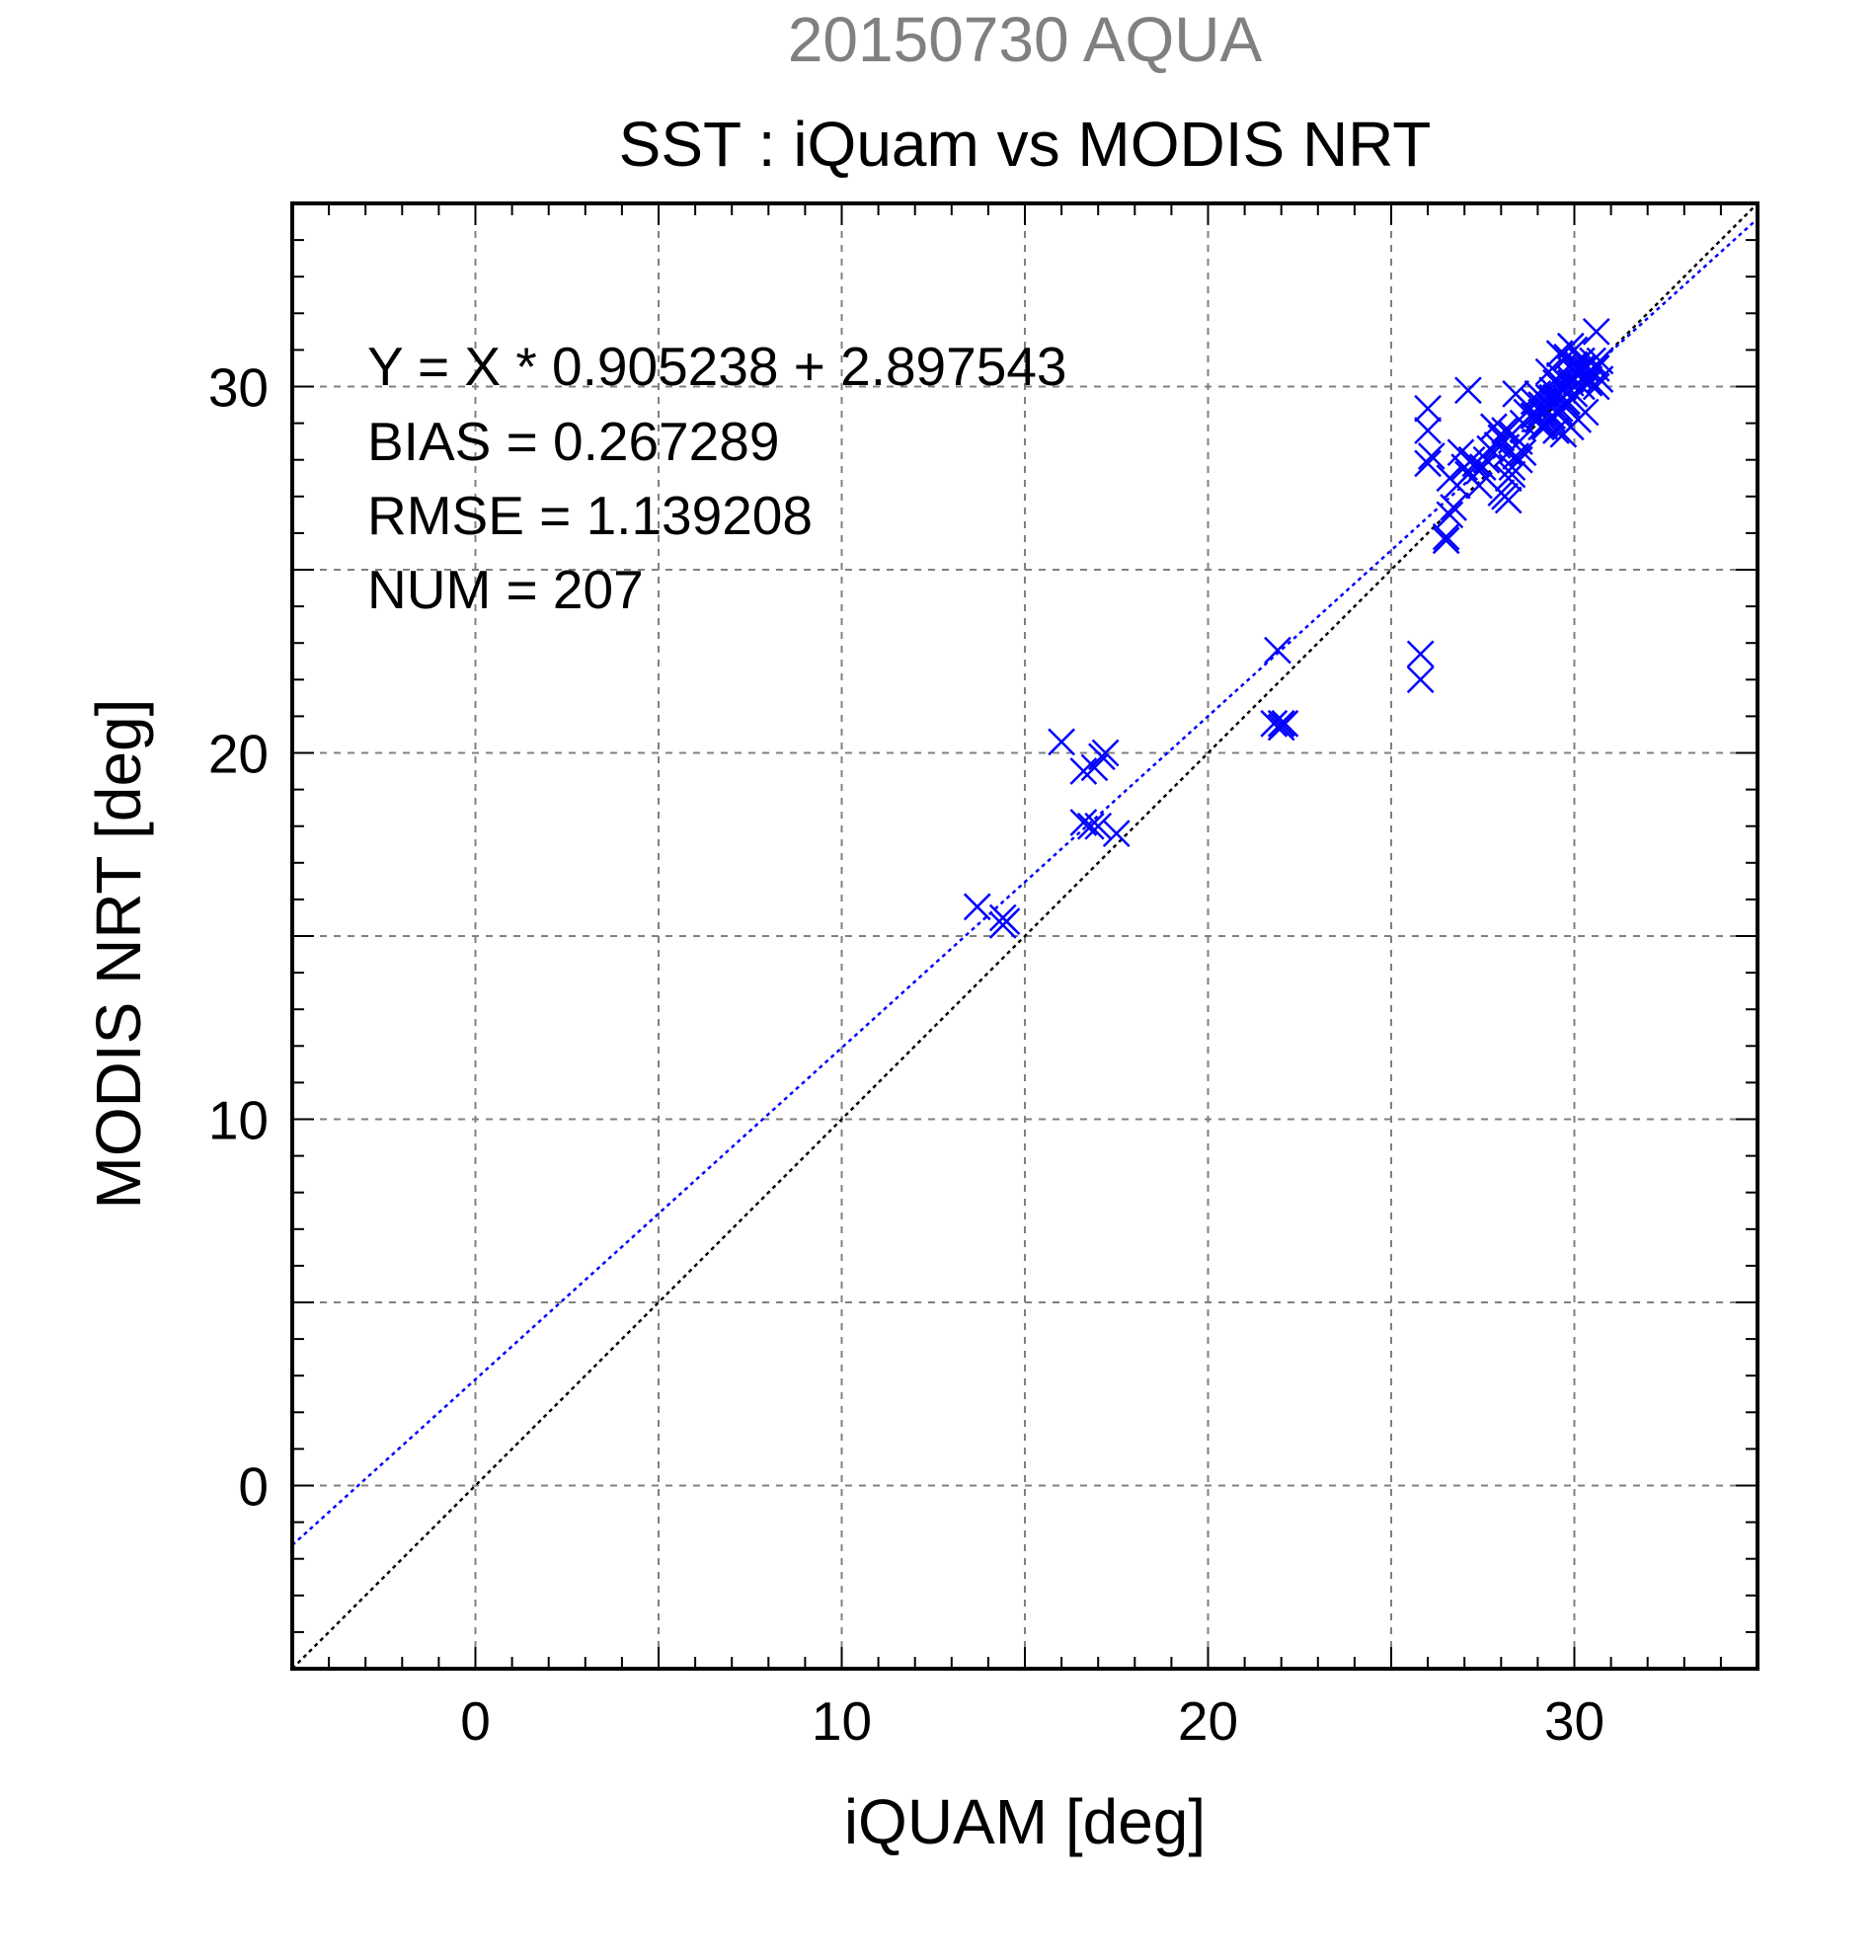 This screenshot has width=1876, height=1960. What do you see at coordinates (590, 515) in the screenshot?
I see `stats-line-rmse: RMSE = 1.139208` at bounding box center [590, 515].